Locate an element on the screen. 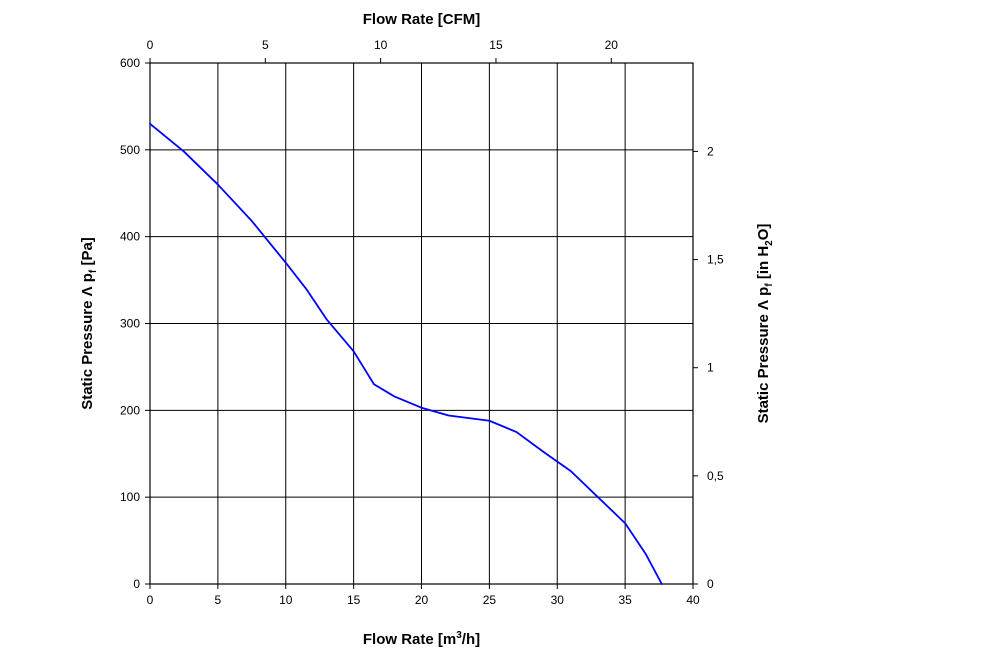  x-top-tick-label: 15 is located at coordinates (496, 45).